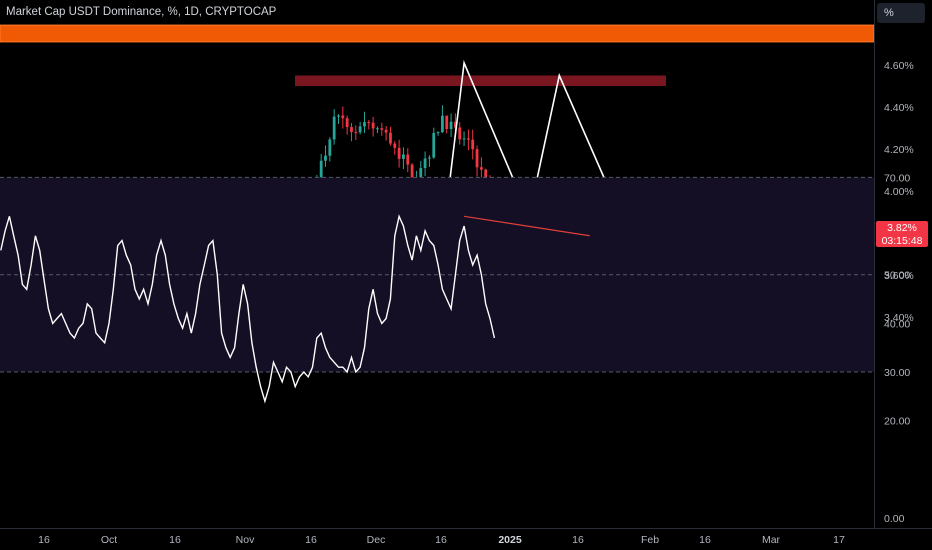  What do you see at coordinates (480, 80) in the screenshot?
I see `upper-zone` at bounding box center [480, 80].